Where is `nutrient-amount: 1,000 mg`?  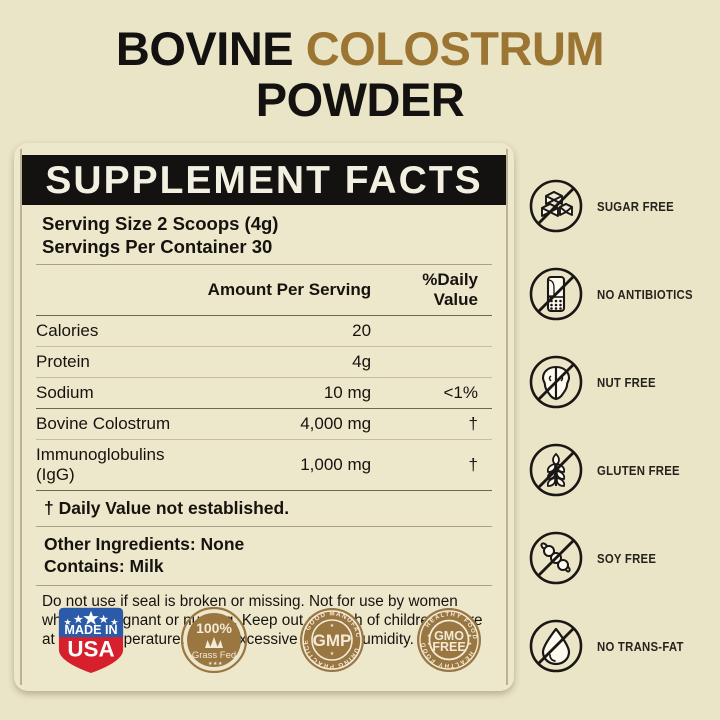
nutrient-amount: 1,000 mg is located at coordinates (293, 465).